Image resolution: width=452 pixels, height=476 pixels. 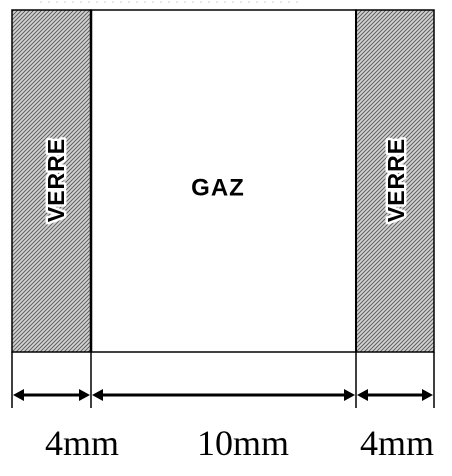 I want to click on left-glass-label: VERRE, so click(x=56, y=180).